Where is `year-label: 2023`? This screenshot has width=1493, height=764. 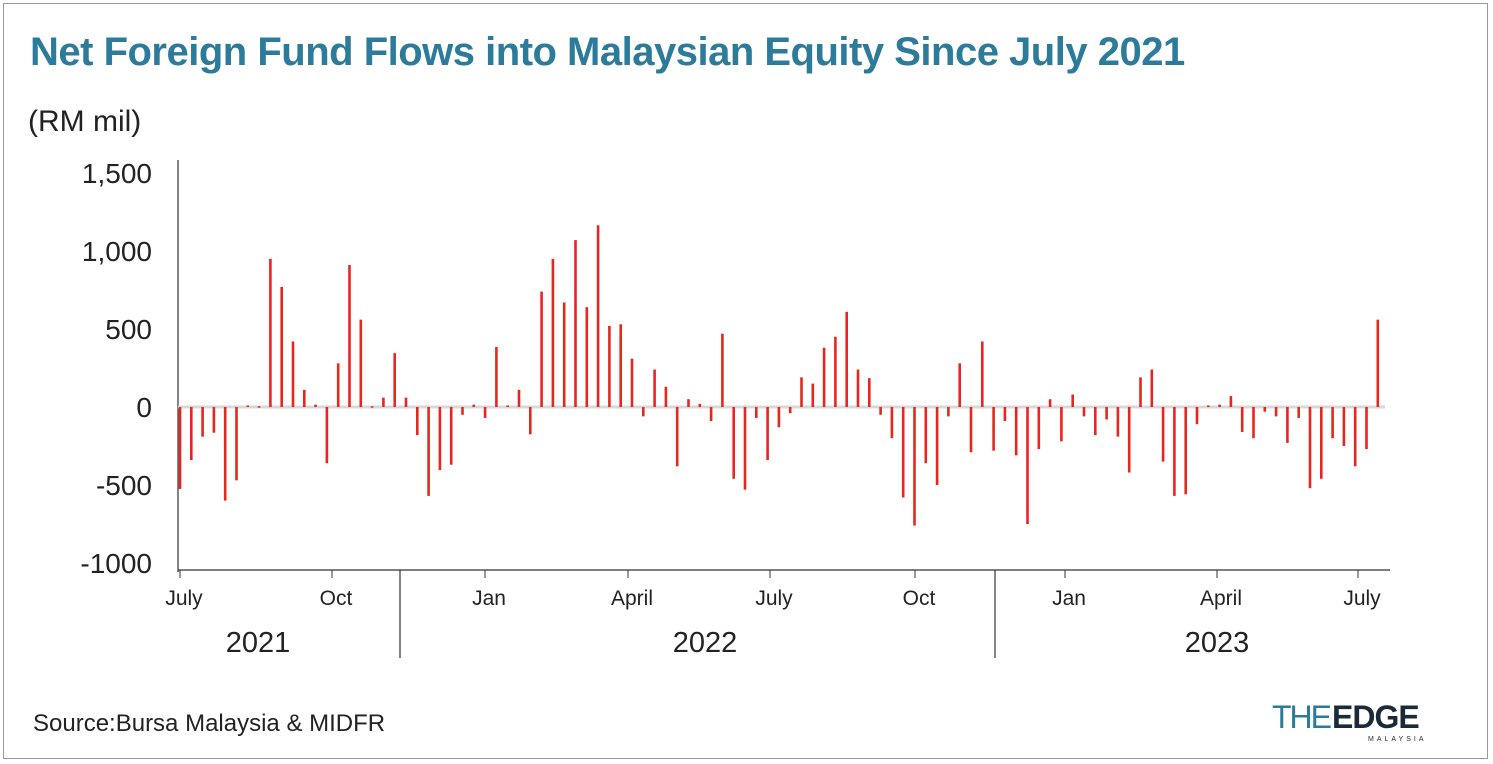
year-label: 2023 is located at coordinates (1217, 643).